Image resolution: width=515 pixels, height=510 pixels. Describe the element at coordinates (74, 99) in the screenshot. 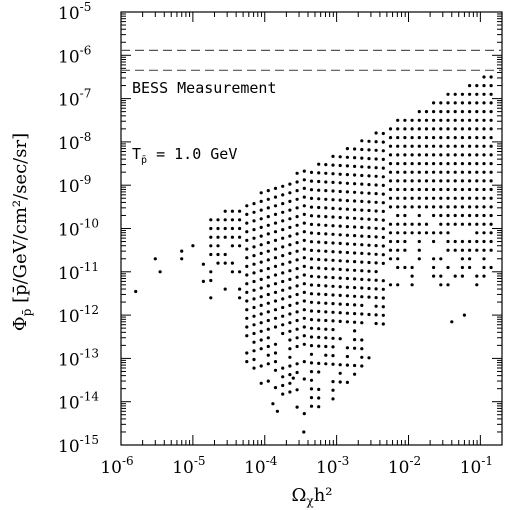

I see `y-tick-label: 10-7` at that location.